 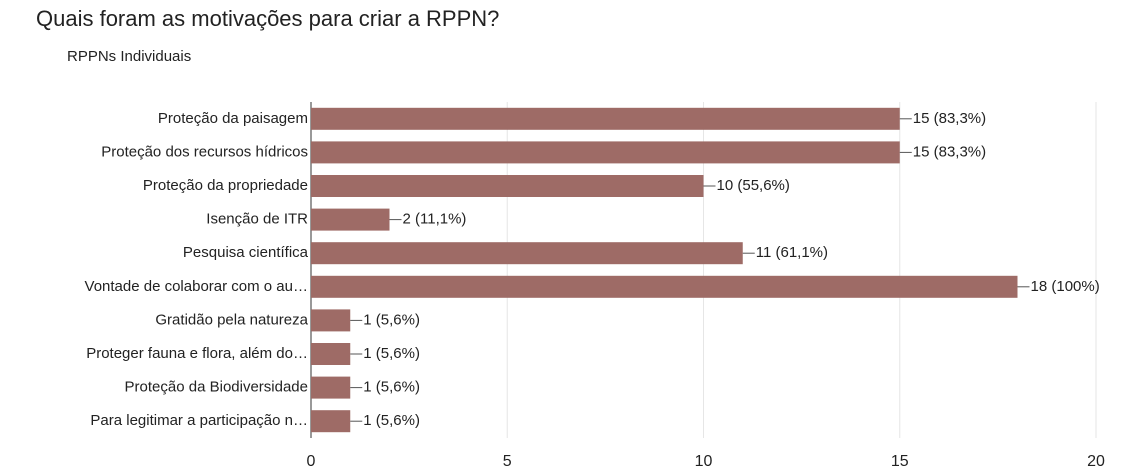 I want to click on y-tick-label: Gratidão pela natureza, so click(x=231, y=319).